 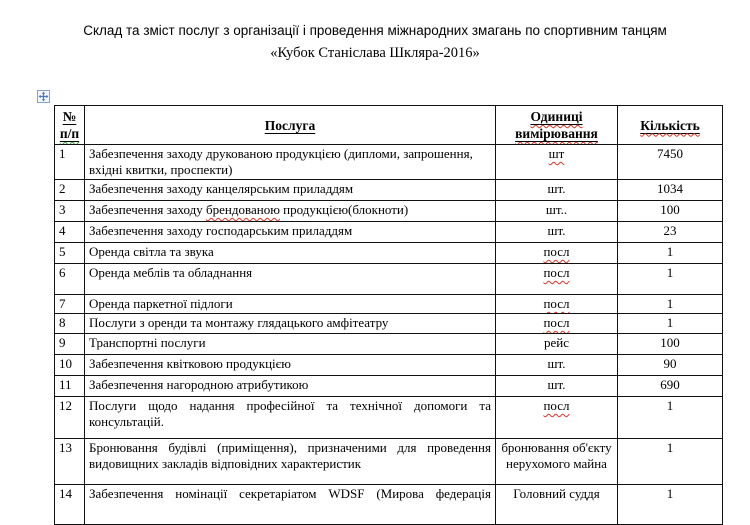 I want to click on table-row: 9 Транспортні послуги рейс 100, so click(x=388, y=344).